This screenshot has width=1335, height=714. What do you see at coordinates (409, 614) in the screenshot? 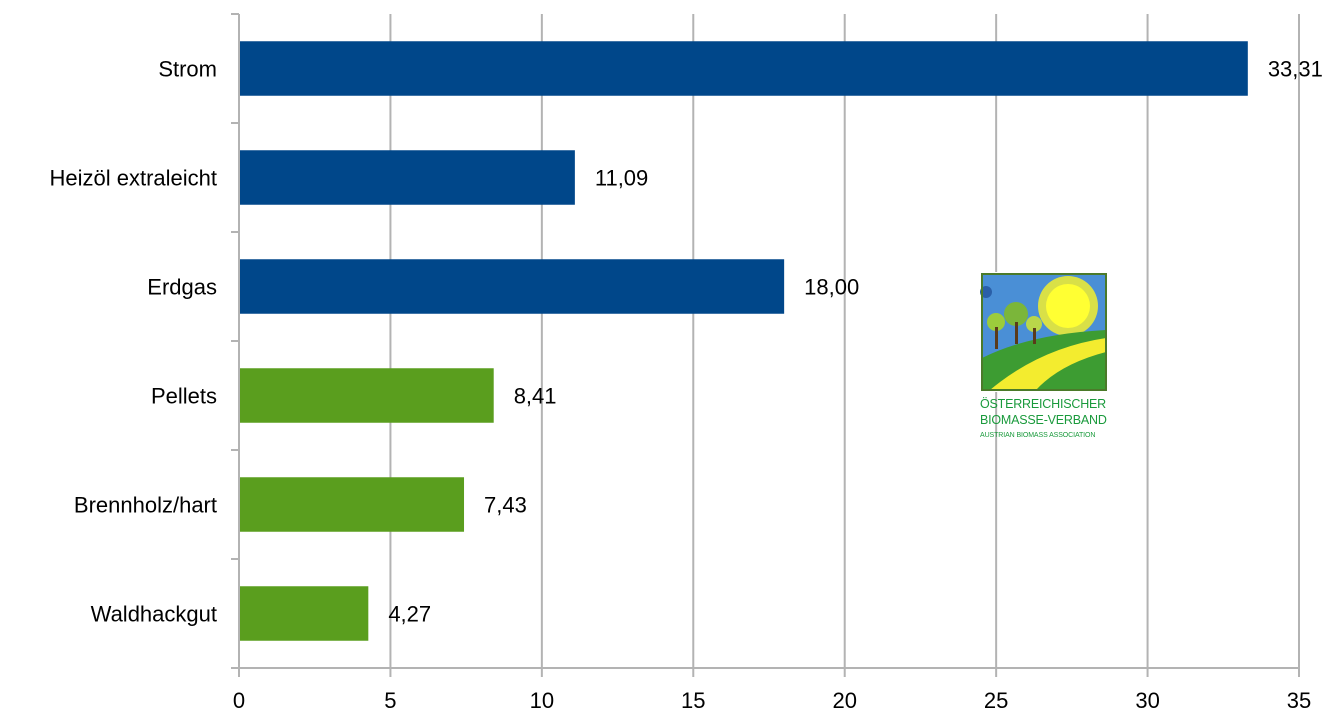
I see `data-label: 4,27` at bounding box center [409, 614].